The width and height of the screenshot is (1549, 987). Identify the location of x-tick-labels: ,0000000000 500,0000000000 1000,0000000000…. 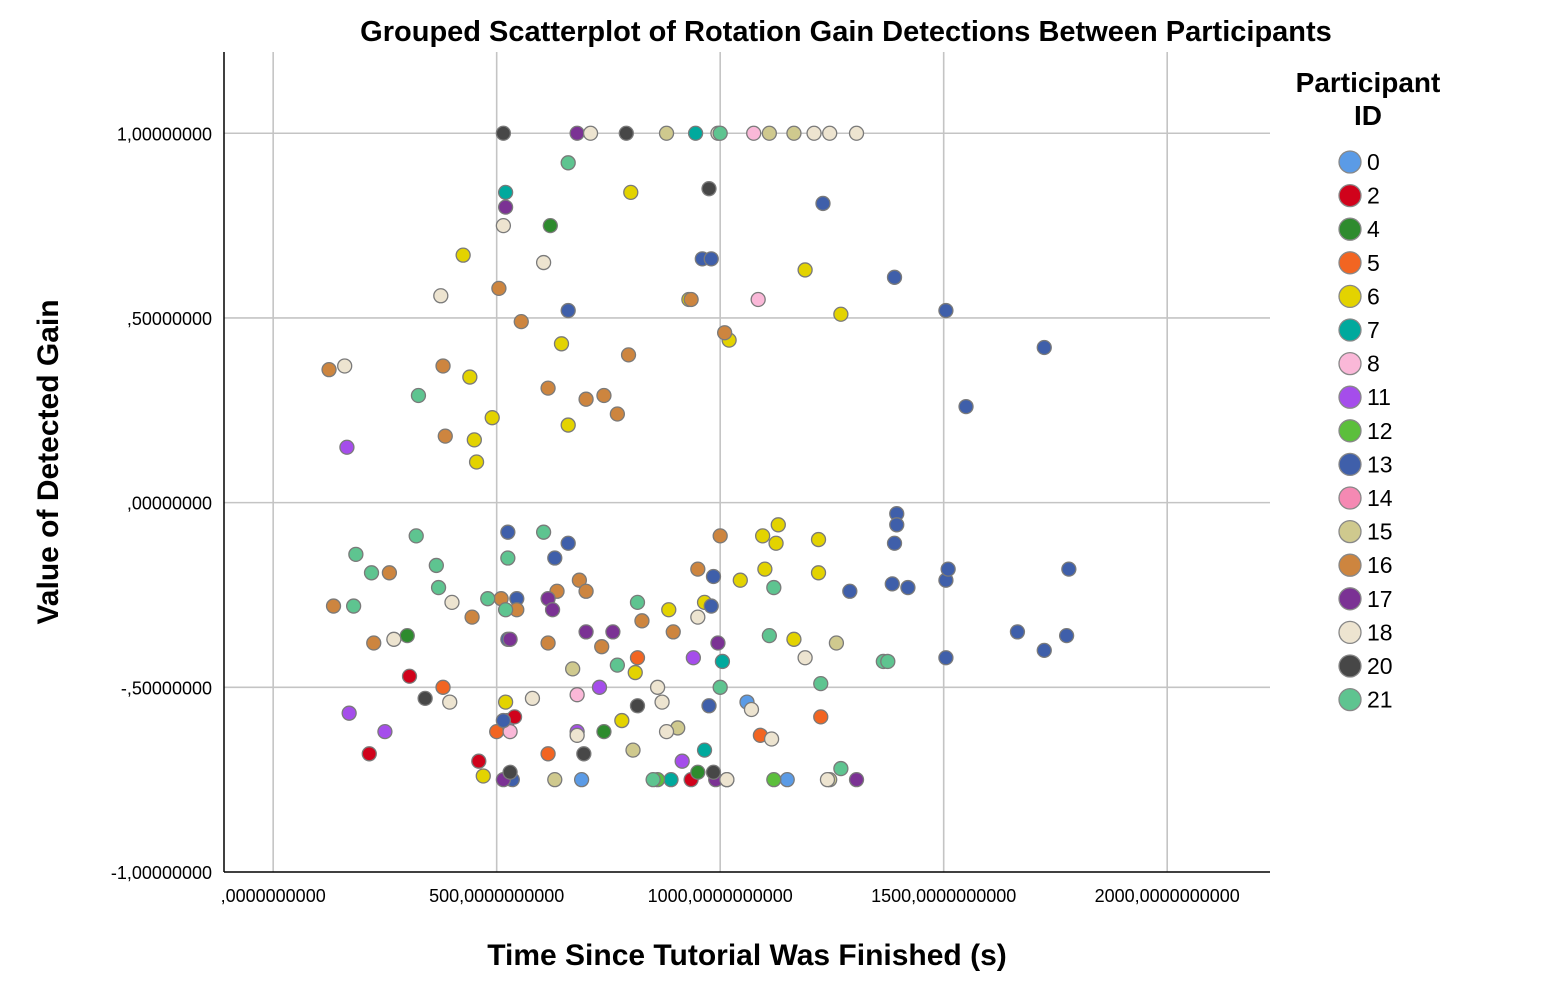
(730, 896).